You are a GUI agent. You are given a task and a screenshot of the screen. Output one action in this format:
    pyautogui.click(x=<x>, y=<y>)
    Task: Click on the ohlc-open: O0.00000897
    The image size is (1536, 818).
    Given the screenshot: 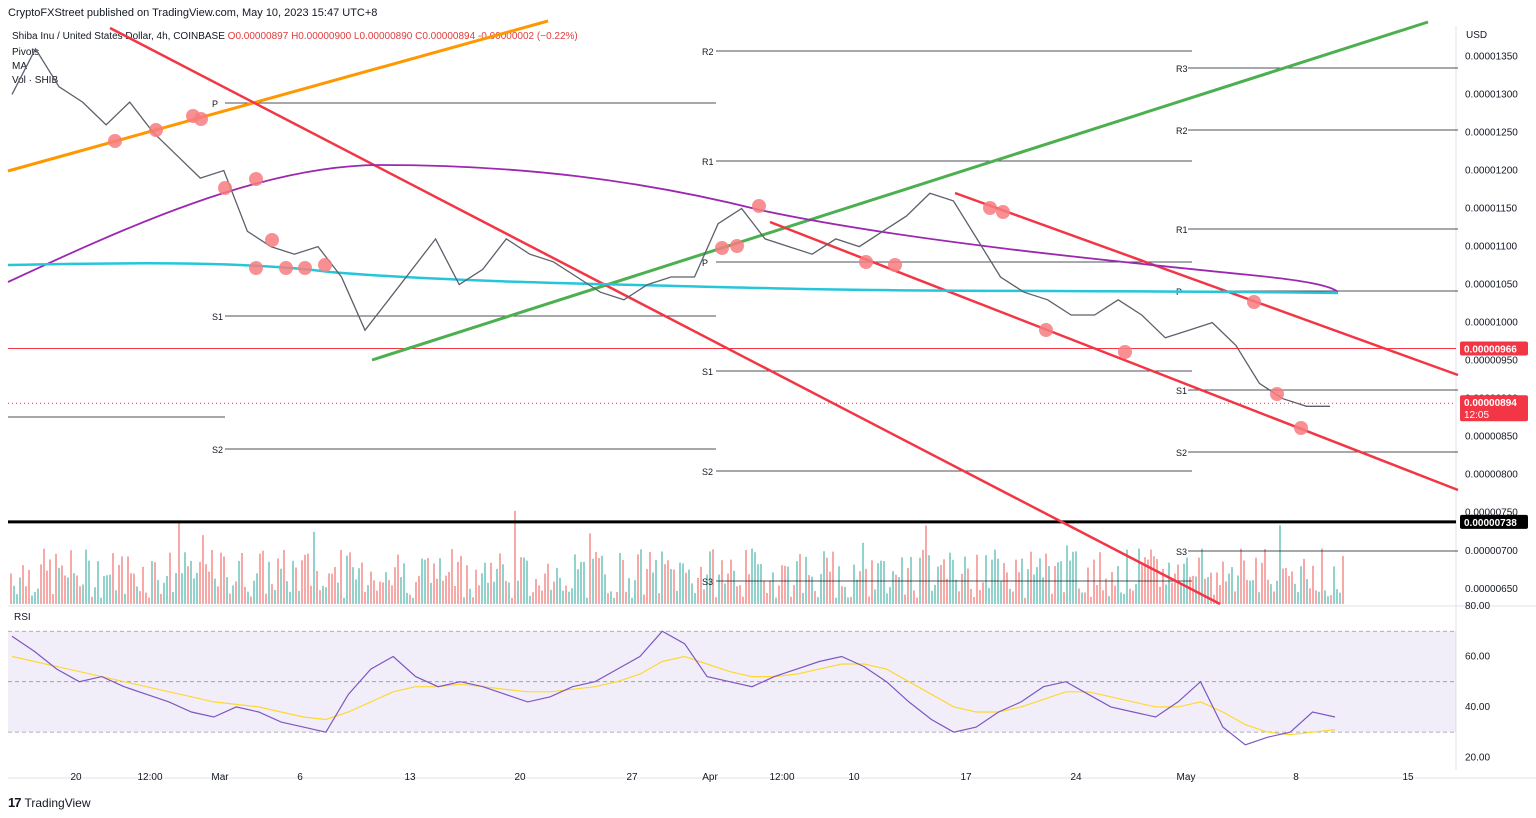 What is the action you would take?
    pyautogui.click(x=258, y=36)
    